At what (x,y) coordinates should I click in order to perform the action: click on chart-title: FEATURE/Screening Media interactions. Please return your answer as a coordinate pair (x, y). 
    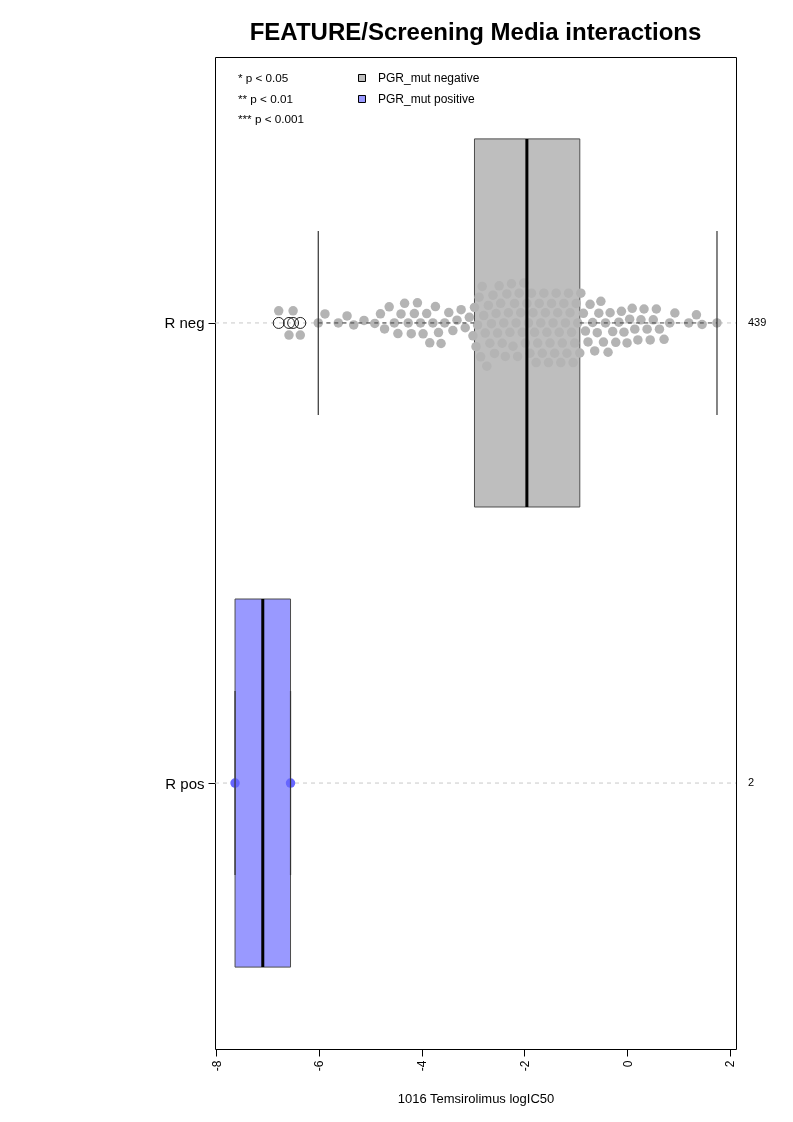
    Looking at the image, I should click on (475, 31).